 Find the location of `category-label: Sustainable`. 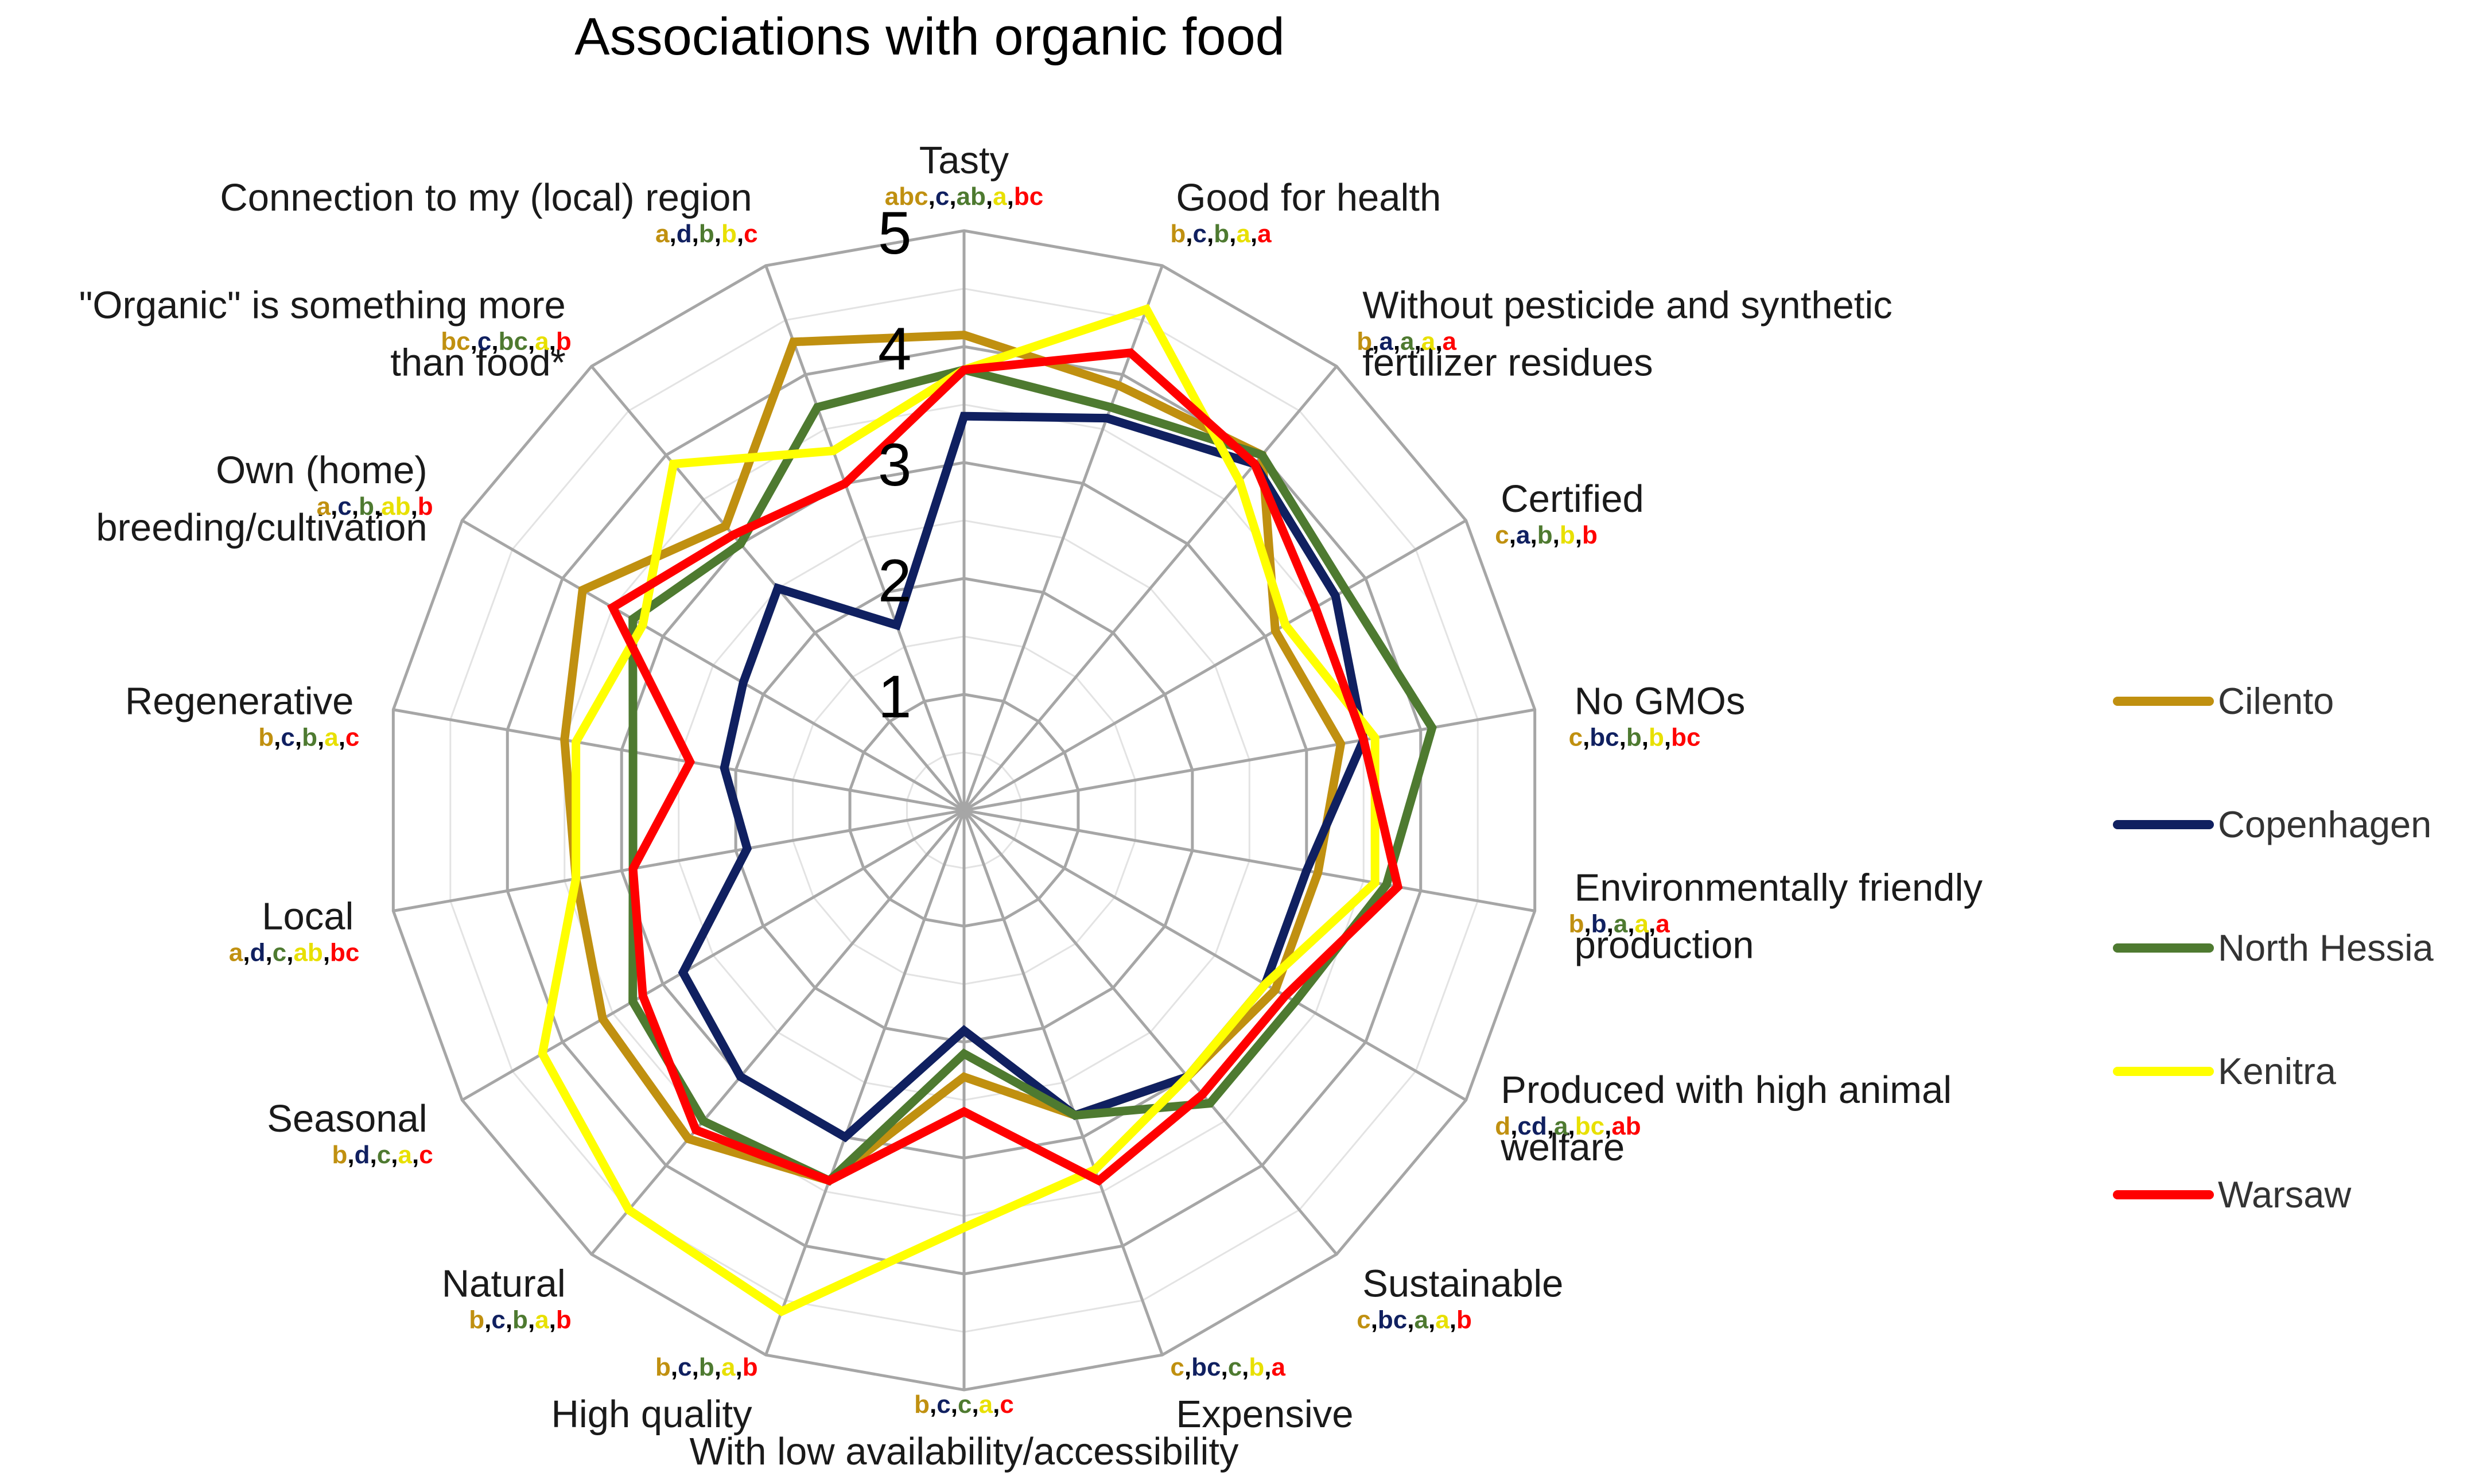

category-label: Sustainable is located at coordinates (1462, 1283).